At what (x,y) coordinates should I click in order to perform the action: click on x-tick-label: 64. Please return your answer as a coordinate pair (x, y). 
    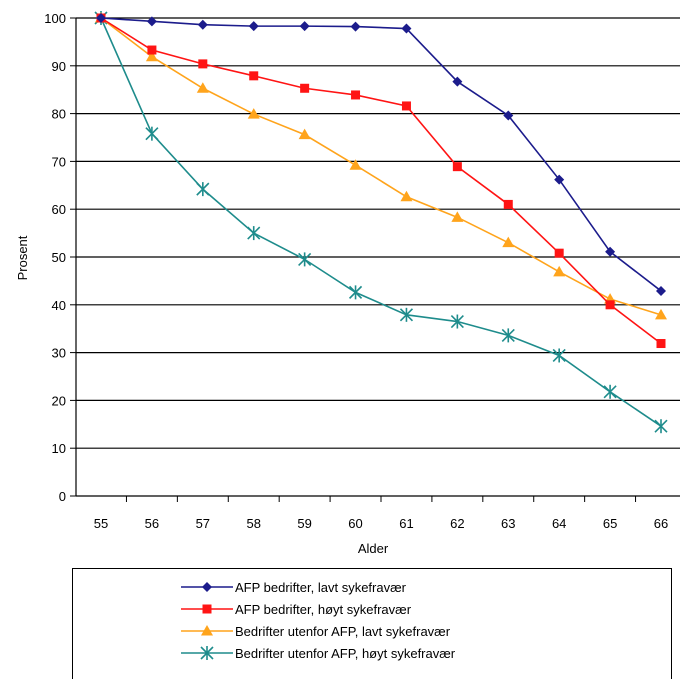
    Looking at the image, I should click on (559, 523).